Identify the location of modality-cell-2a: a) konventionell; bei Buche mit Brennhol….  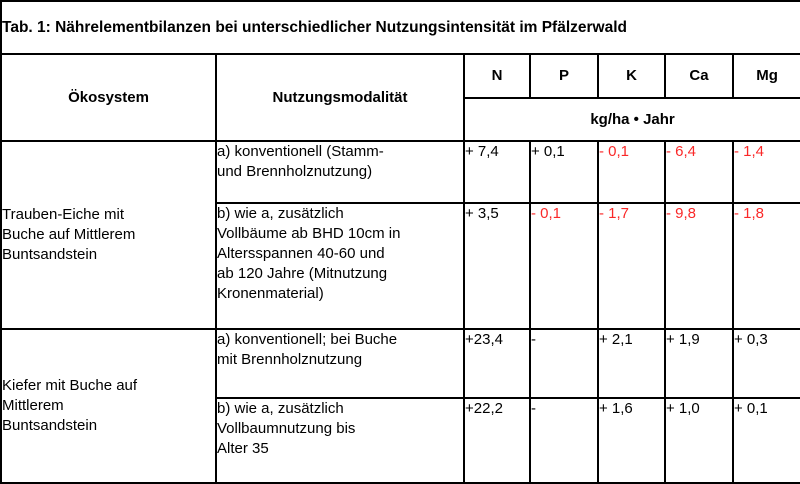
(340, 363).